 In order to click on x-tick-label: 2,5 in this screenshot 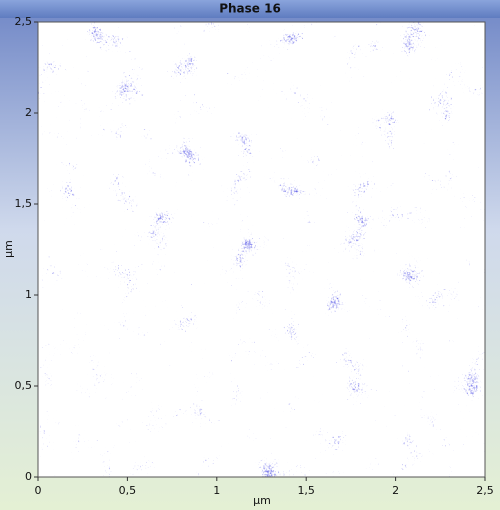, I will do `click(485, 490)`.